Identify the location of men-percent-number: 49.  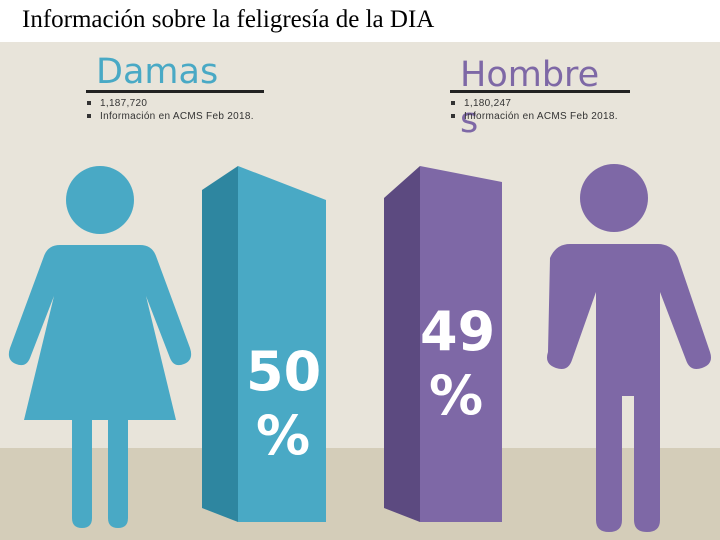
(458, 331).